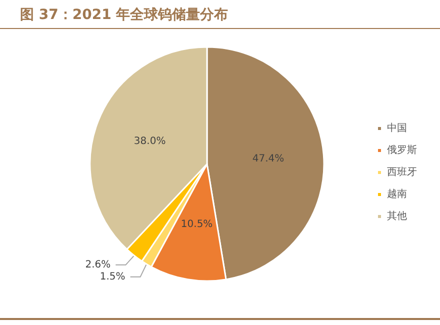  I want to click on legend-label: 中国, so click(397, 128).